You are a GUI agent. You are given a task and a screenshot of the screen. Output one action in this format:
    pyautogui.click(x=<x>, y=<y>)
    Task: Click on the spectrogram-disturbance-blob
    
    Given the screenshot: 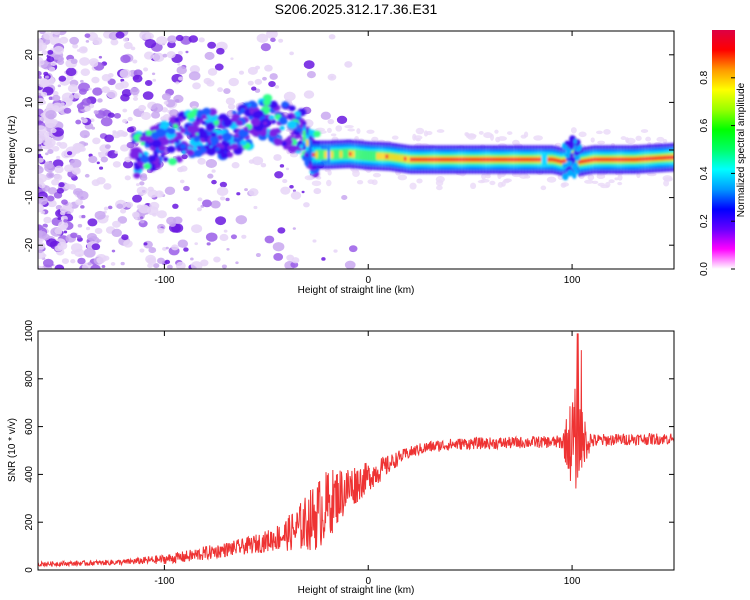 What is the action you would take?
    pyautogui.click(x=567, y=156)
    